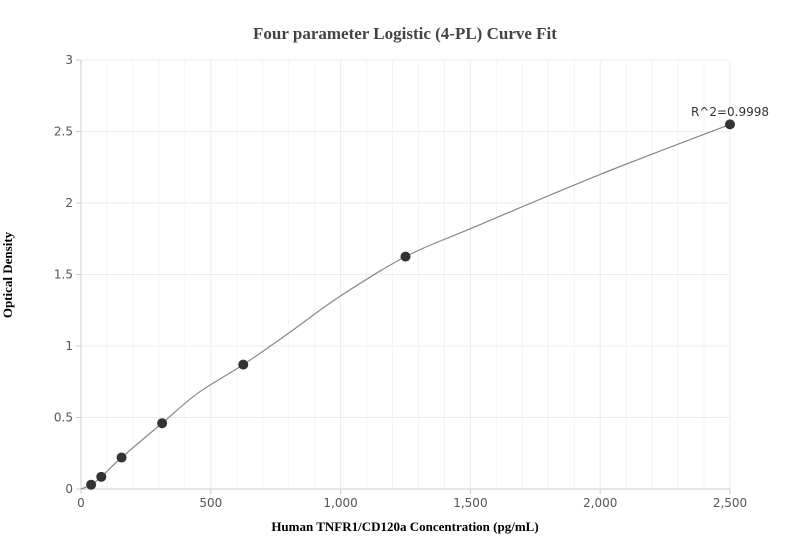 This screenshot has height=560, width=811. What do you see at coordinates (69, 60) in the screenshot?
I see `y-tick-label: 3` at bounding box center [69, 60].